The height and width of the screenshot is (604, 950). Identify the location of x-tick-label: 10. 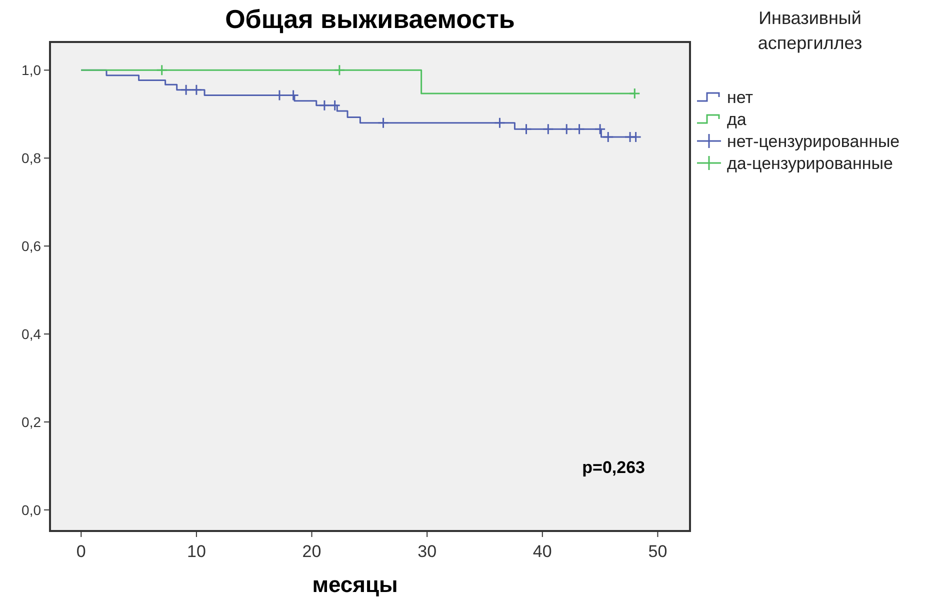
(196, 551).